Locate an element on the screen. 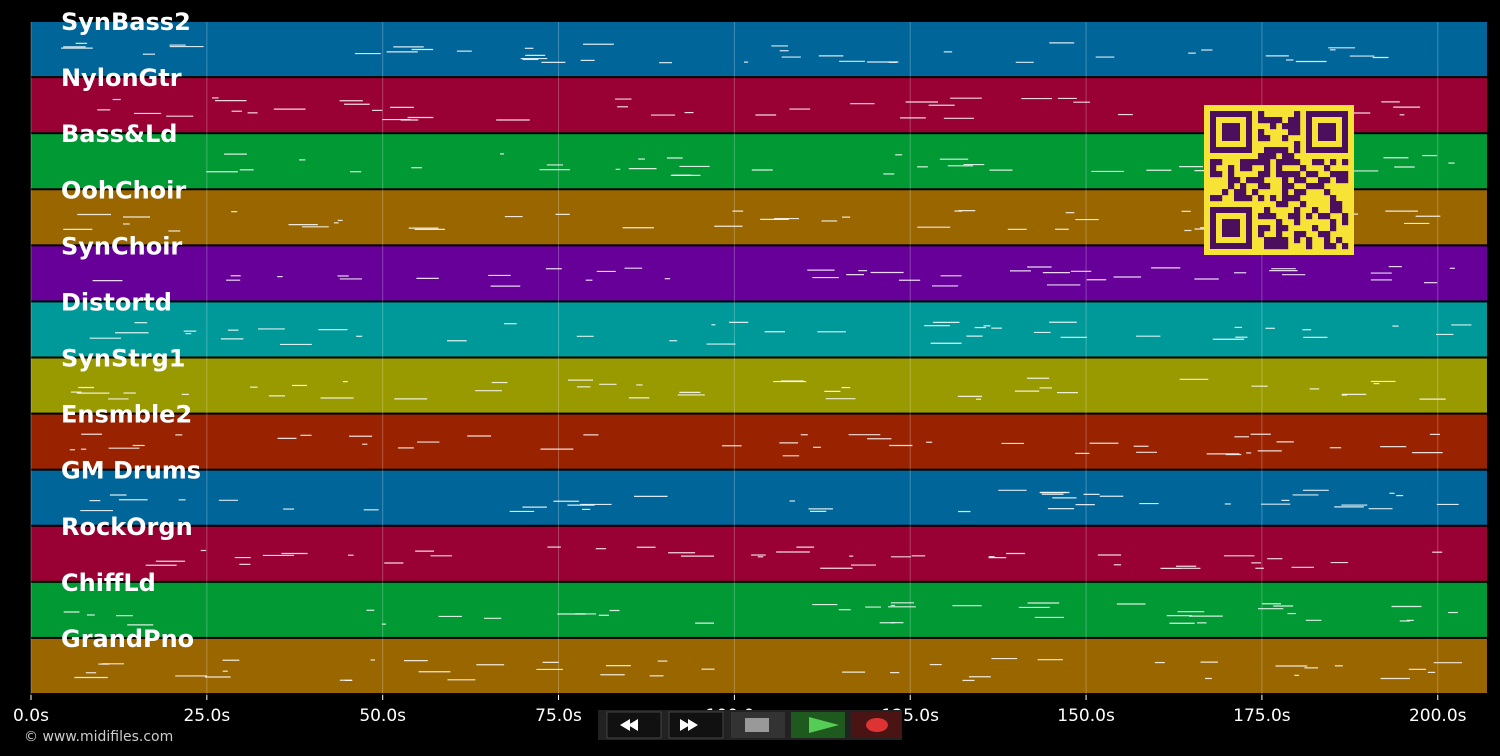 This screenshot has height=756, width=1500. rewind-button is located at coordinates (634, 725).